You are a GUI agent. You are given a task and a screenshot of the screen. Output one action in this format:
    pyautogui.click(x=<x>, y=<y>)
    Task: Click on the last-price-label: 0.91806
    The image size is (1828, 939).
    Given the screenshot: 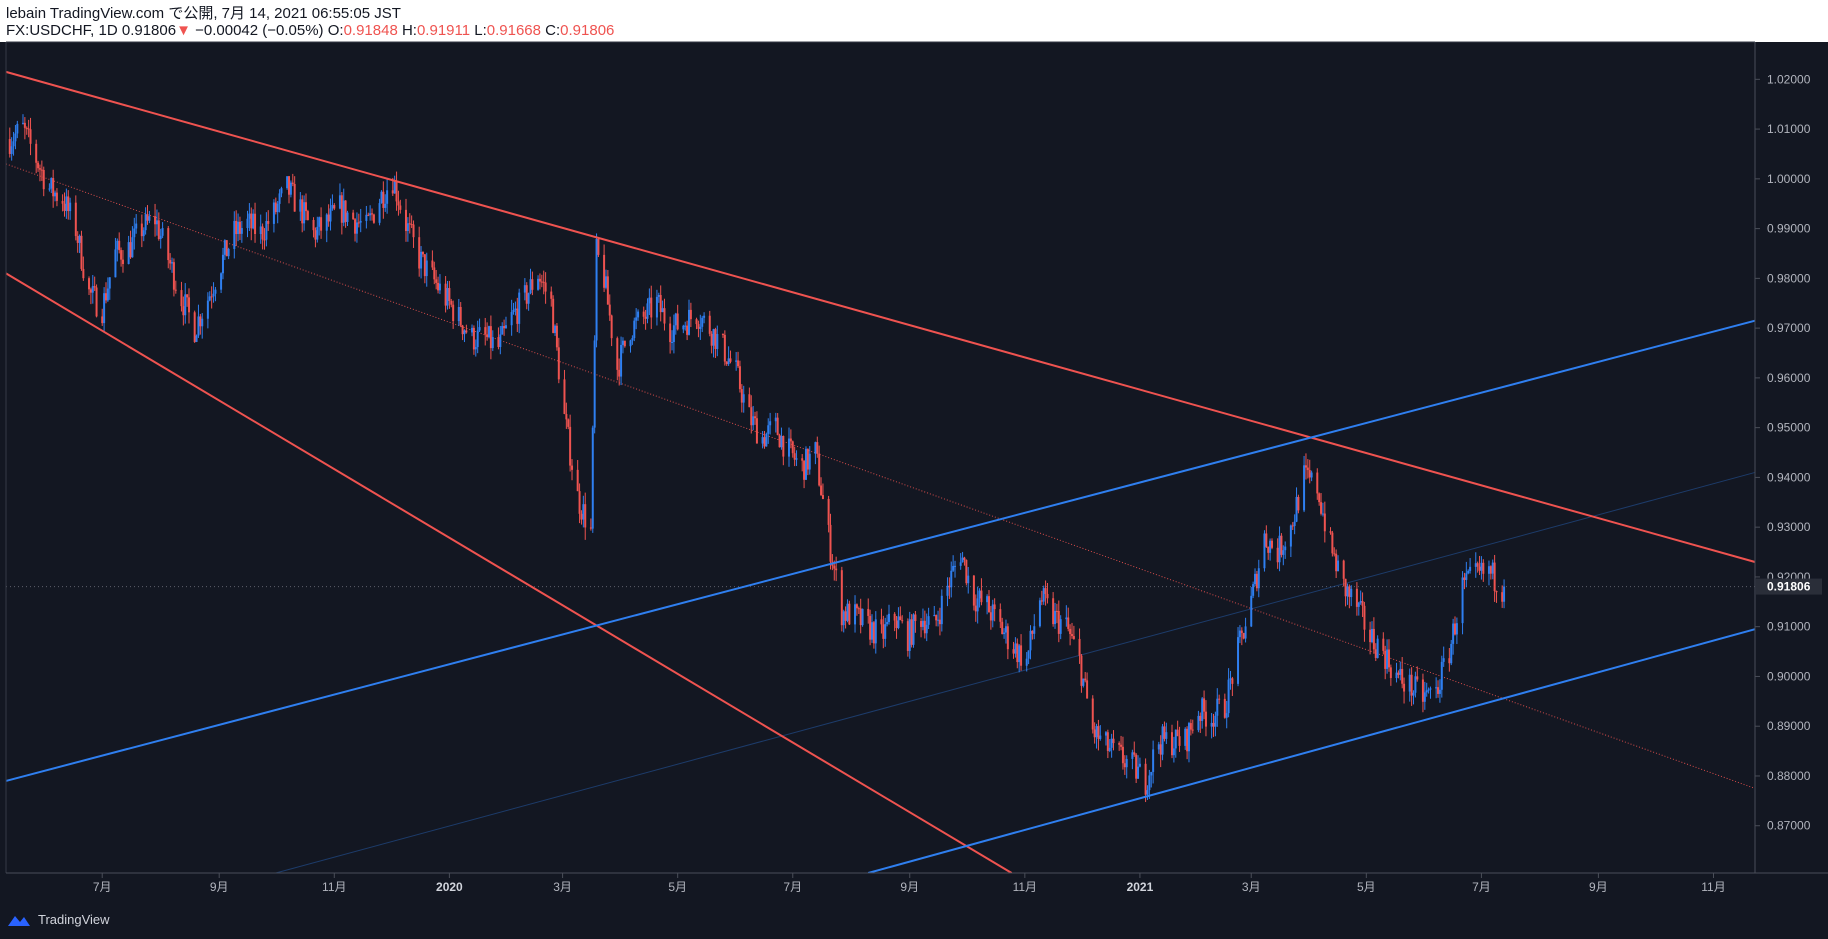 What is the action you would take?
    pyautogui.click(x=1789, y=587)
    